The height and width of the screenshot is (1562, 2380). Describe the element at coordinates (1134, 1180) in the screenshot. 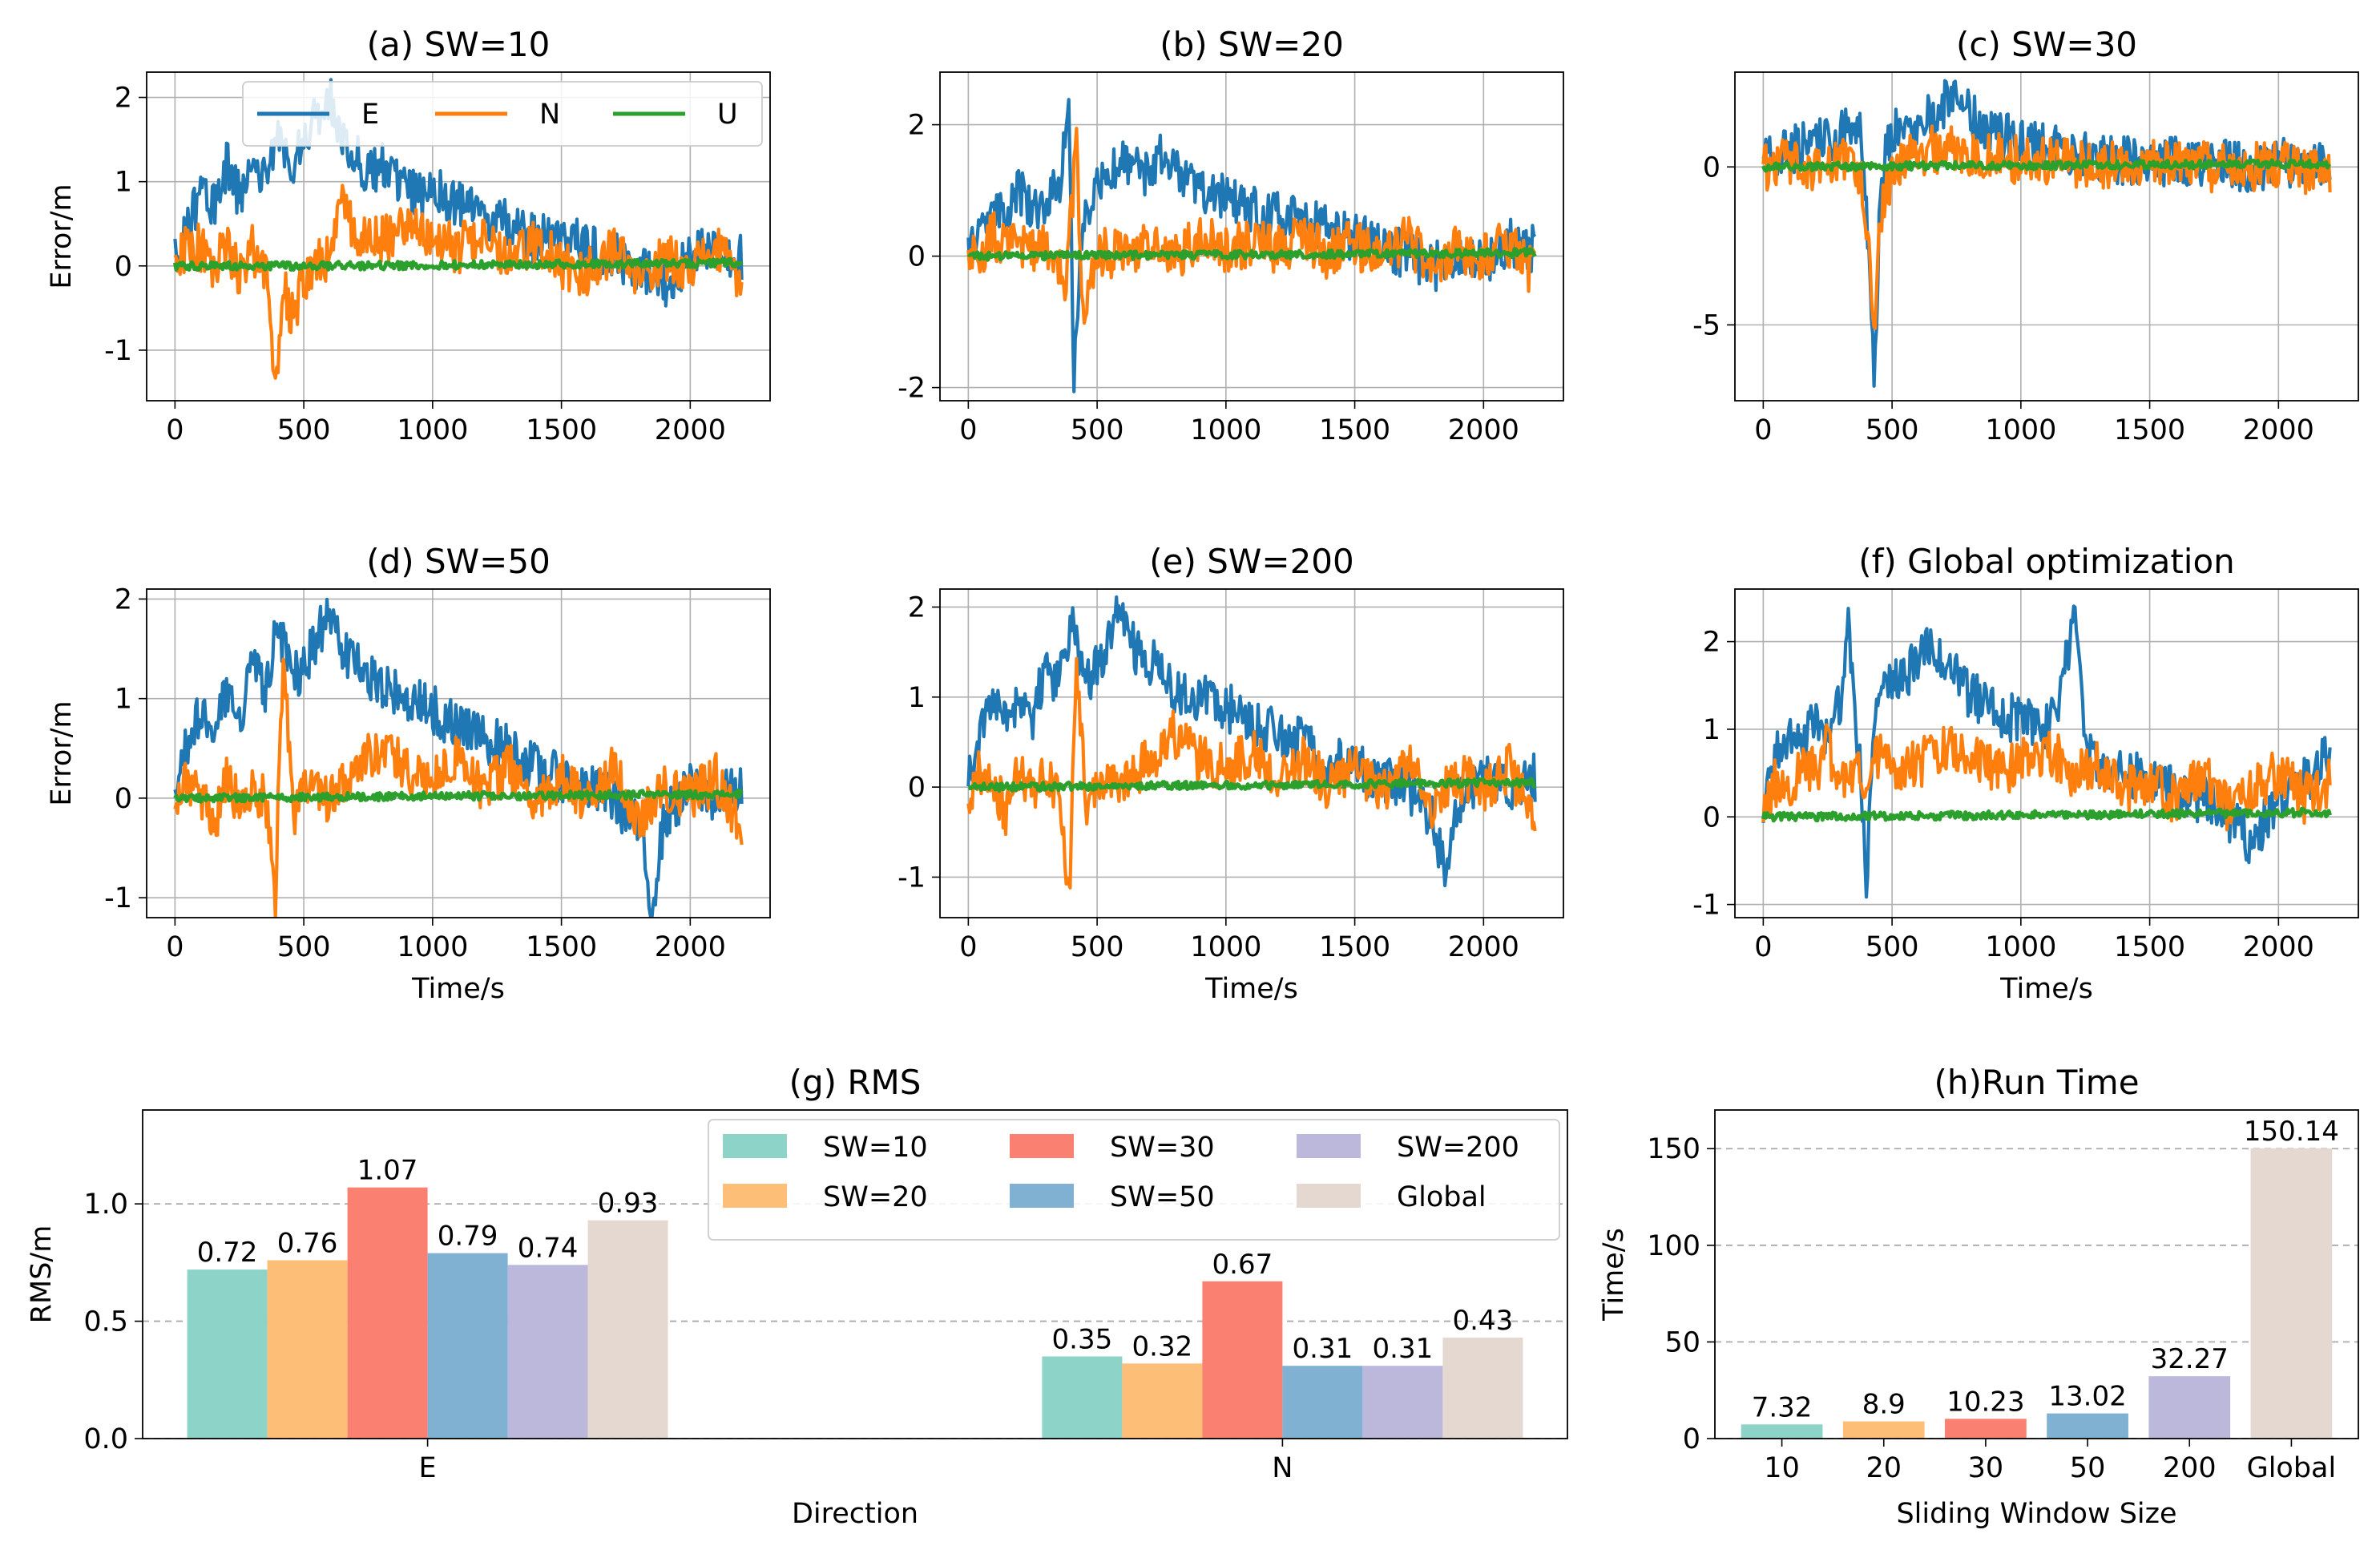

I see `legend: SW=10 SW=20 SW=30 SW=50 SW=200 Global` at that location.